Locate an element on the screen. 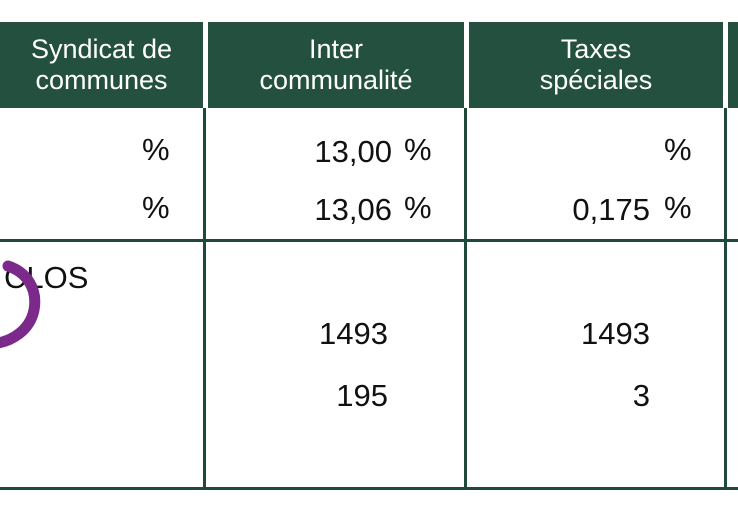  count-row1-taxes: 1493 is located at coordinates (615, 333).